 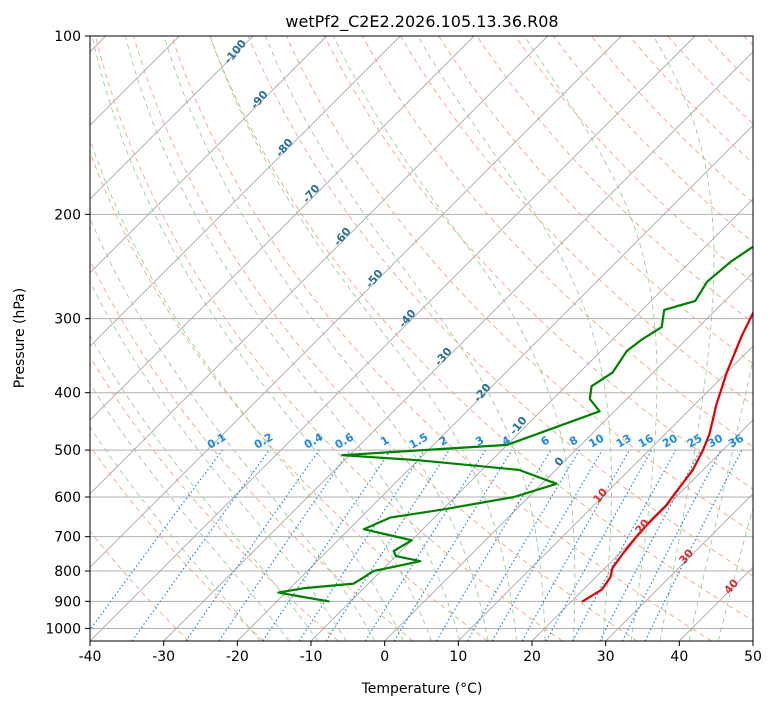 I want to click on x-tick-label: 10, so click(x=458, y=657).